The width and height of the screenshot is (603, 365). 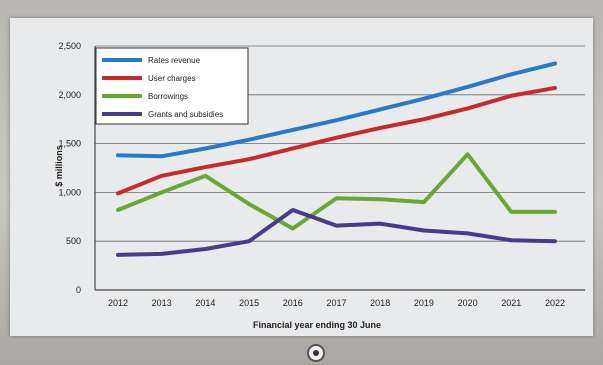 I want to click on x-tick-label: 2018, so click(x=380, y=303).